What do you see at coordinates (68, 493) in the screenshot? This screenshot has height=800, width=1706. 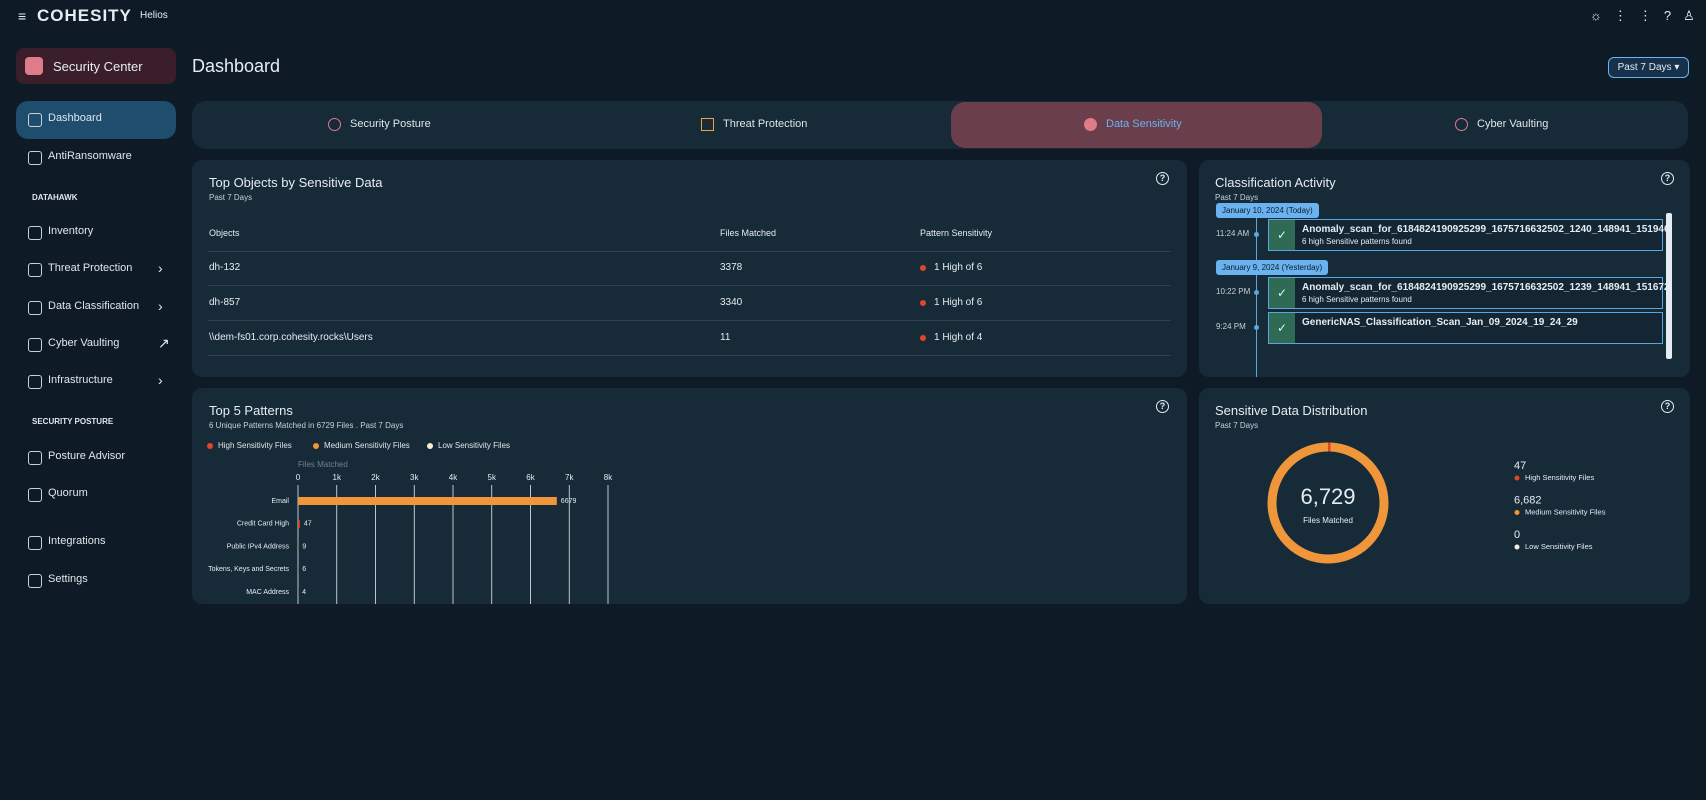 I see `nav-item: Quorum` at bounding box center [68, 493].